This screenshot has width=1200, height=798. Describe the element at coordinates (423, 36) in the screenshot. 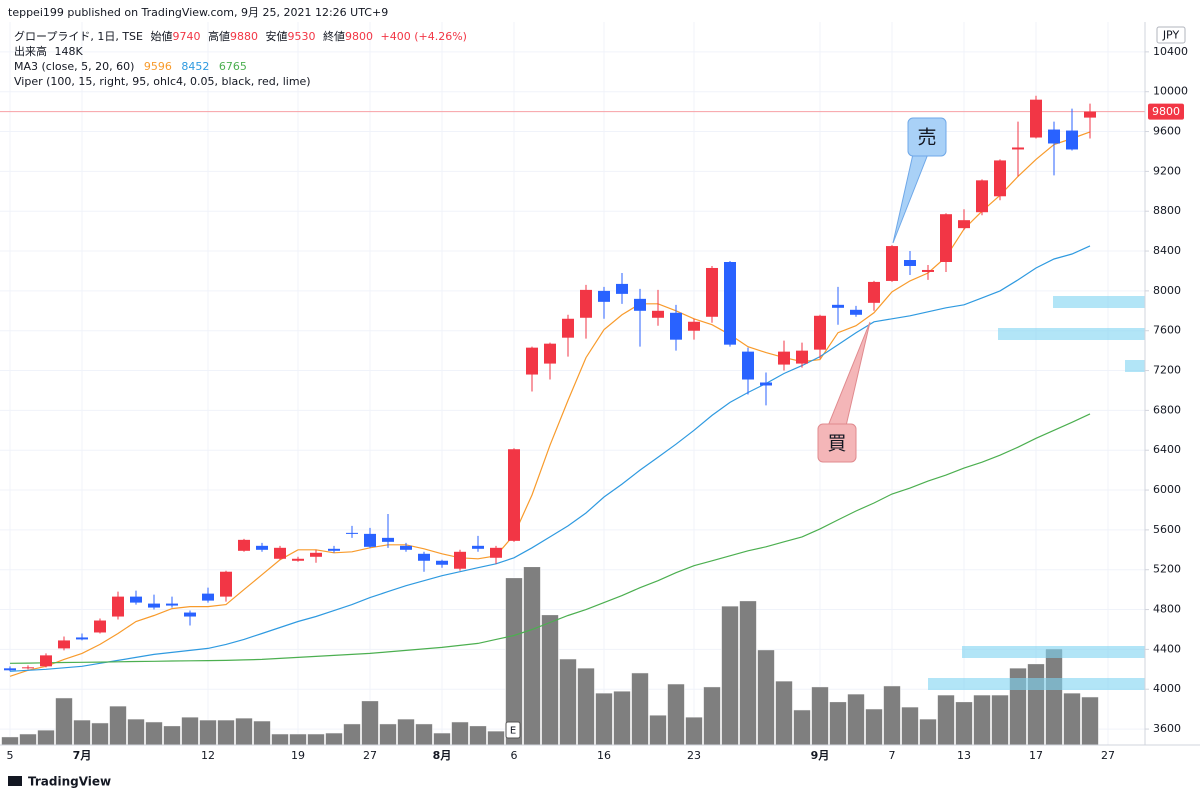

I see `change: +400 (+4.26%)` at that location.